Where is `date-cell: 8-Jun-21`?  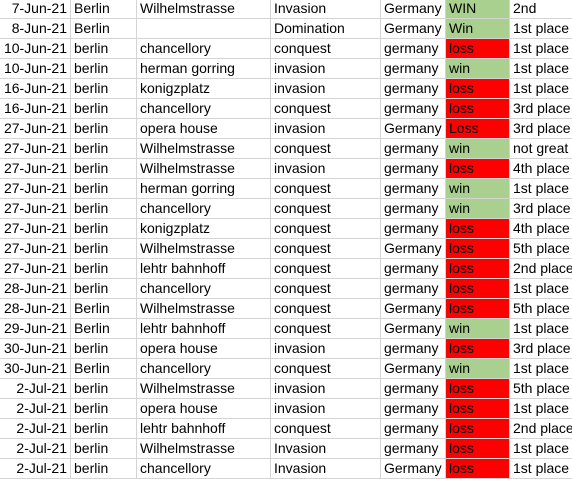
date-cell: 8-Jun-21 is located at coordinates (35, 29).